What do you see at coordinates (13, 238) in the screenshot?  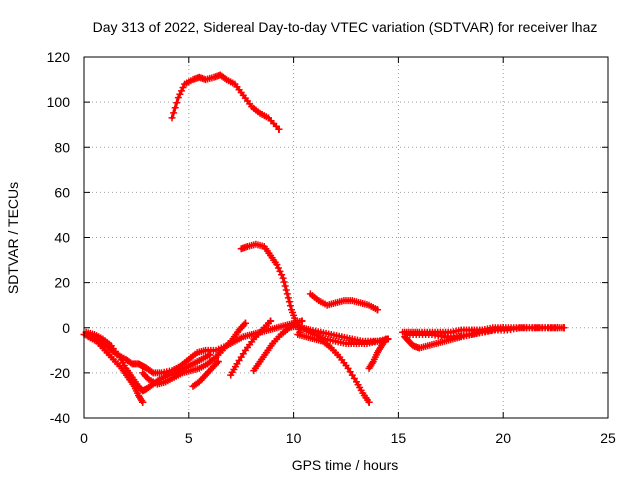 I see `y-axis-label: SDTVAR / TECUs` at bounding box center [13, 238].